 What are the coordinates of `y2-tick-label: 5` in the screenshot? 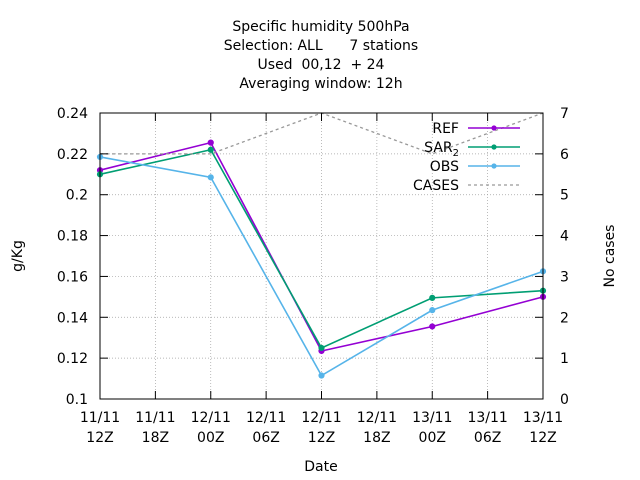 It's located at (564, 196).